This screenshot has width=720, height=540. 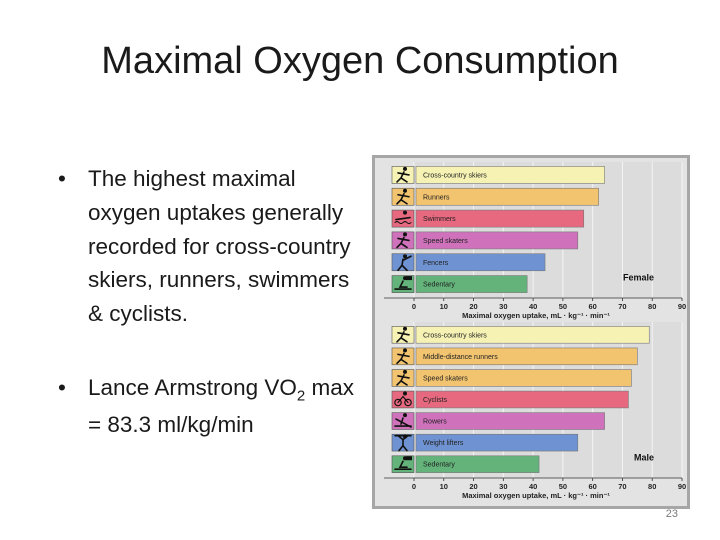 What do you see at coordinates (439, 219) in the screenshot?
I see `bar-label: Swimmers` at bounding box center [439, 219].